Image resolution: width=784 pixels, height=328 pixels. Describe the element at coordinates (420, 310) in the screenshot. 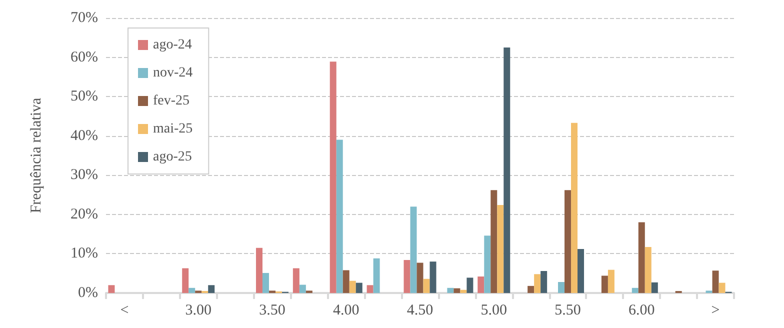

I see `x-tick-label: 4.50` at that location.